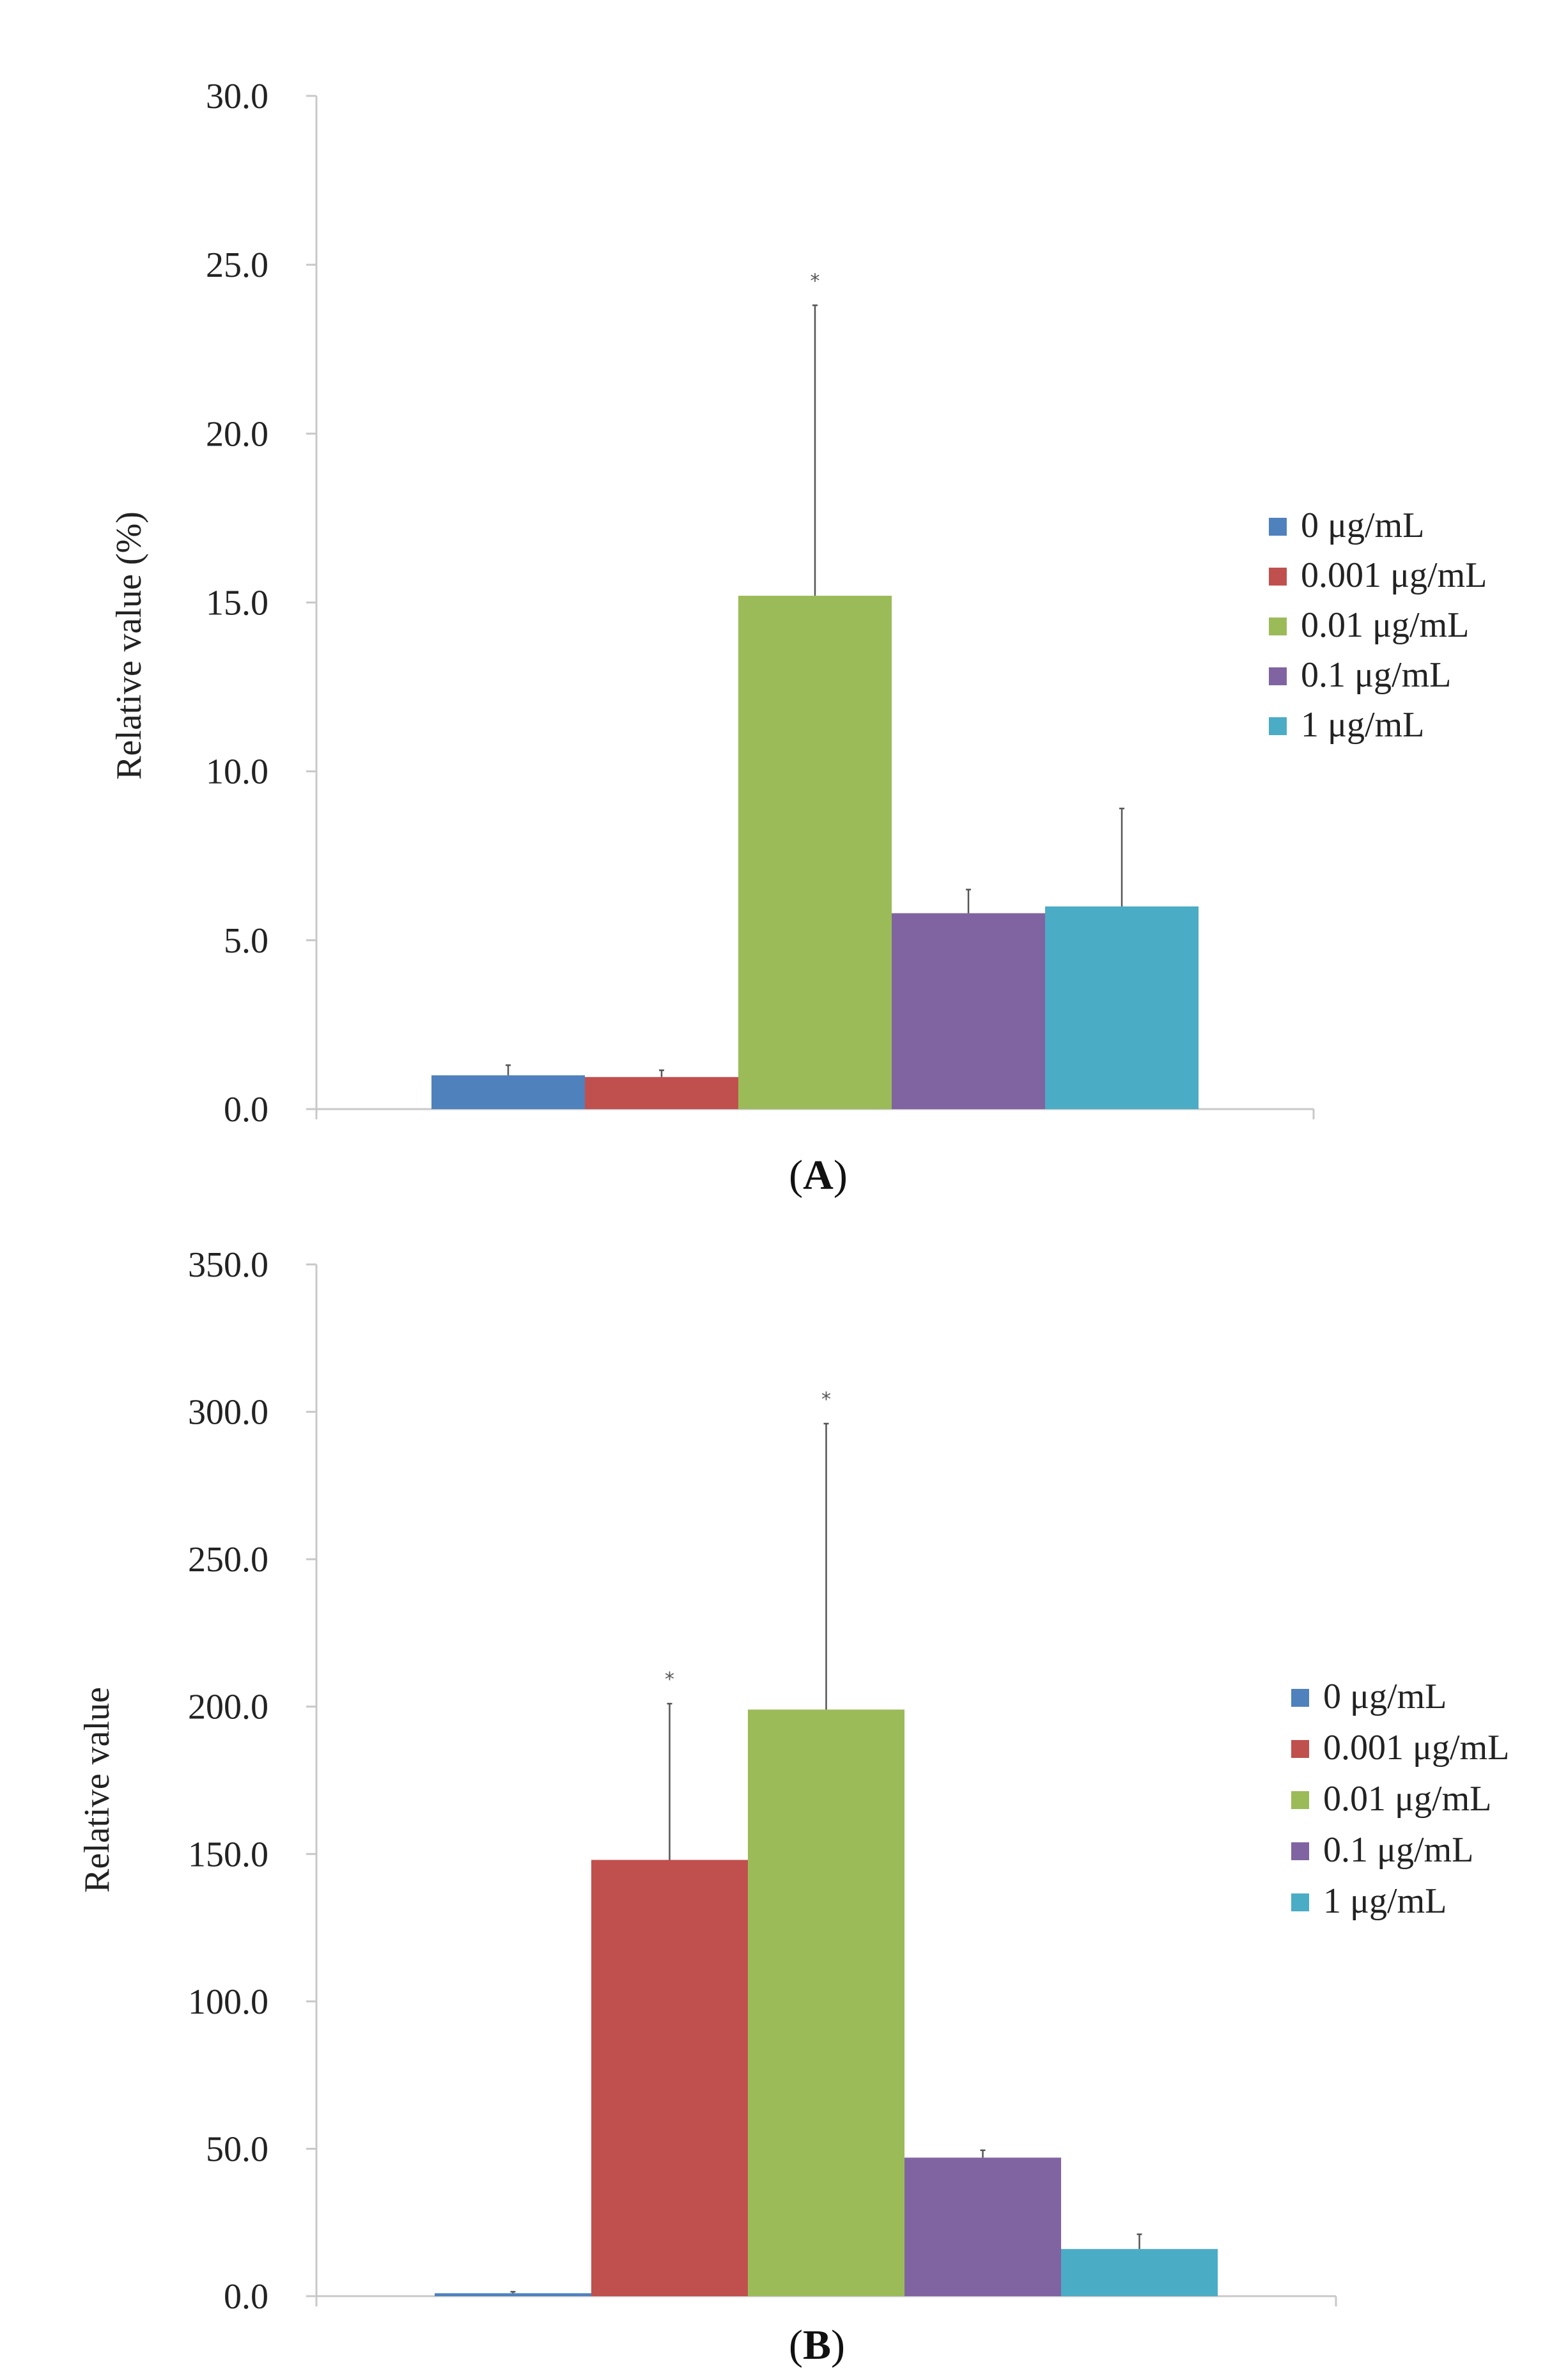 The height and width of the screenshot is (2378, 1568). What do you see at coordinates (826, 1400) in the screenshot?
I see `significance-marker-b-2: *` at bounding box center [826, 1400].